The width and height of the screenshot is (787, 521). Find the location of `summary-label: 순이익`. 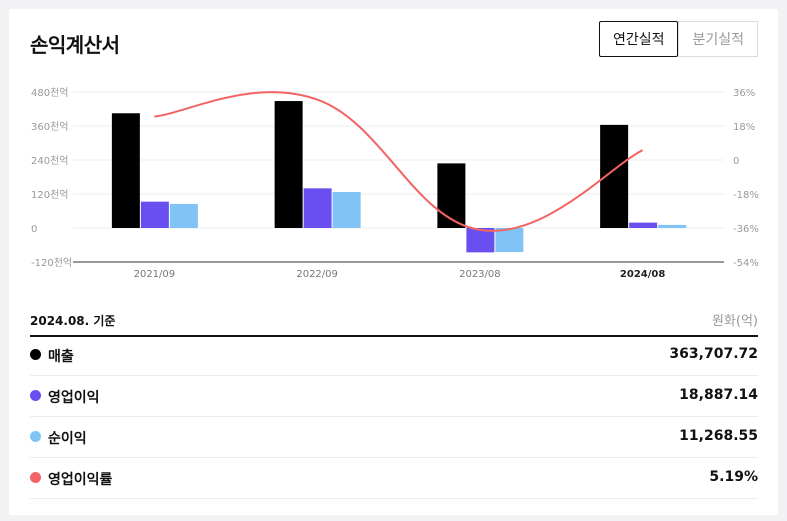

summary-label: 순이익 is located at coordinates (67, 439).